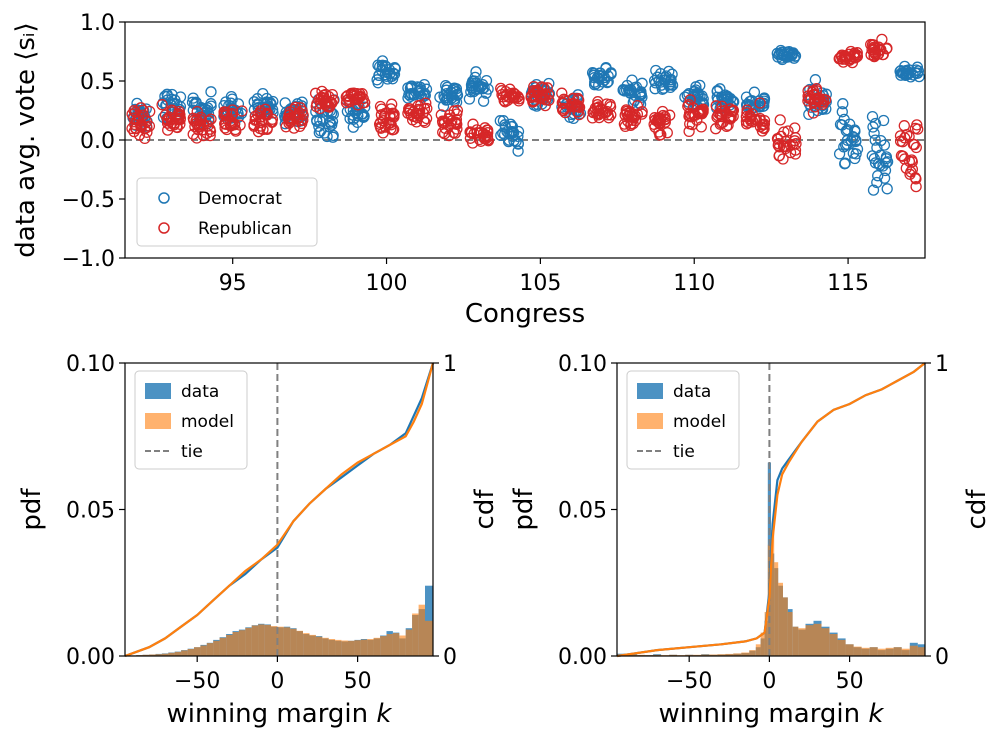 The height and width of the screenshot is (740, 997). What do you see at coordinates (582, 511) in the screenshot?
I see `y-tick-label: 0.05` at bounding box center [582, 511].